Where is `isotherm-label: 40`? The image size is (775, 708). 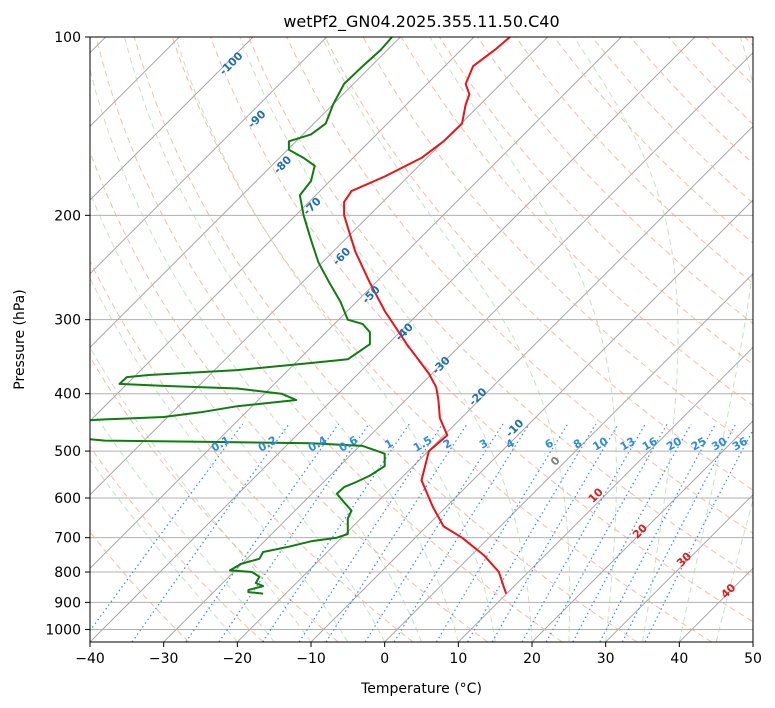
isotherm-label: 40 is located at coordinates (728, 591).